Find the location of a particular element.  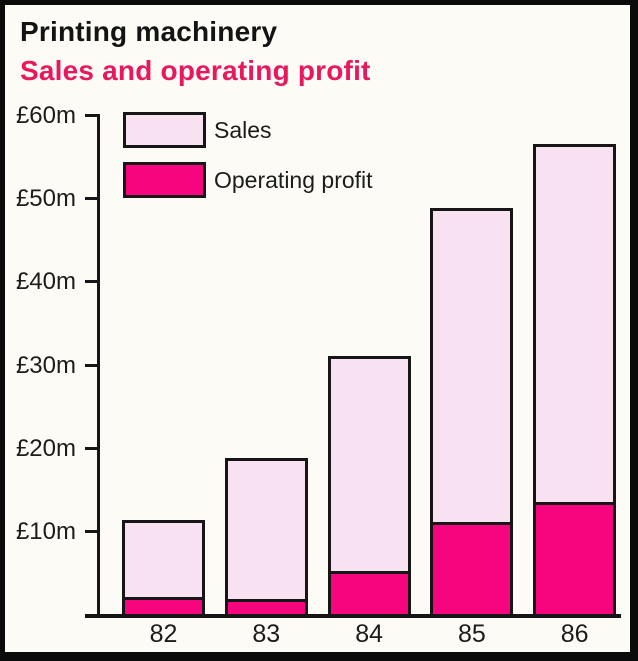

operating-profit-legend-swatch is located at coordinates (164, 180).